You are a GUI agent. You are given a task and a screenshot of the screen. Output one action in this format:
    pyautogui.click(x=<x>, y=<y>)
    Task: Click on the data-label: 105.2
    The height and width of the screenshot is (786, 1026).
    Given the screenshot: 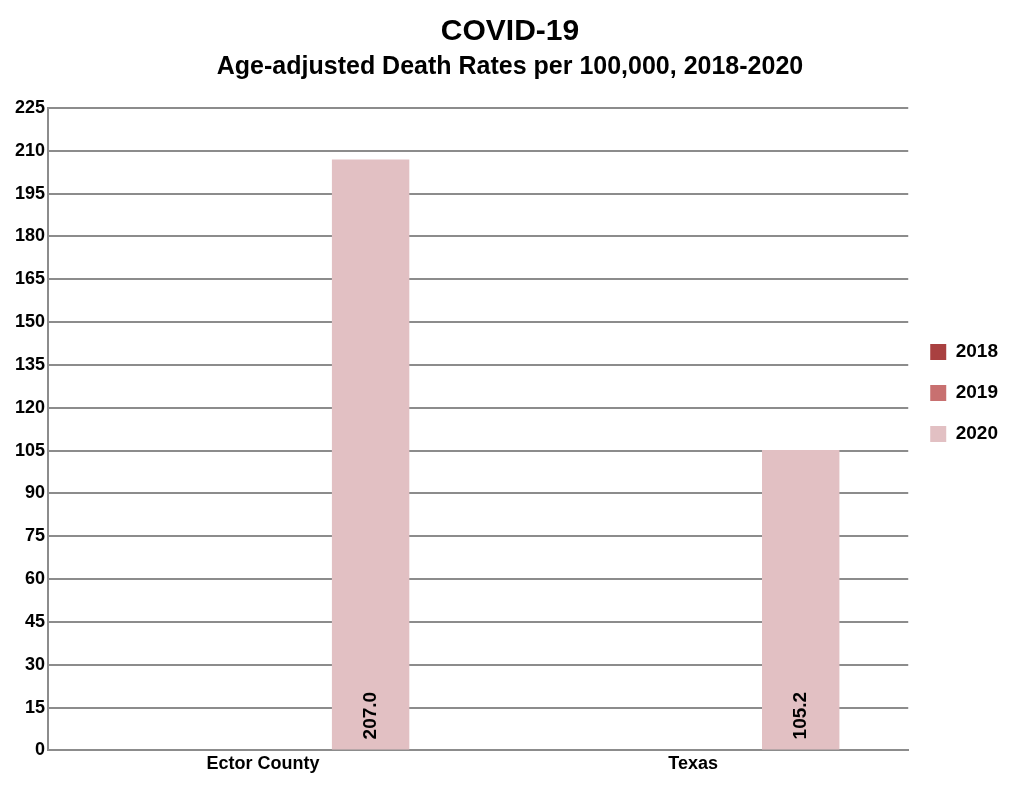 What is the action you would take?
    pyautogui.click(x=799, y=715)
    